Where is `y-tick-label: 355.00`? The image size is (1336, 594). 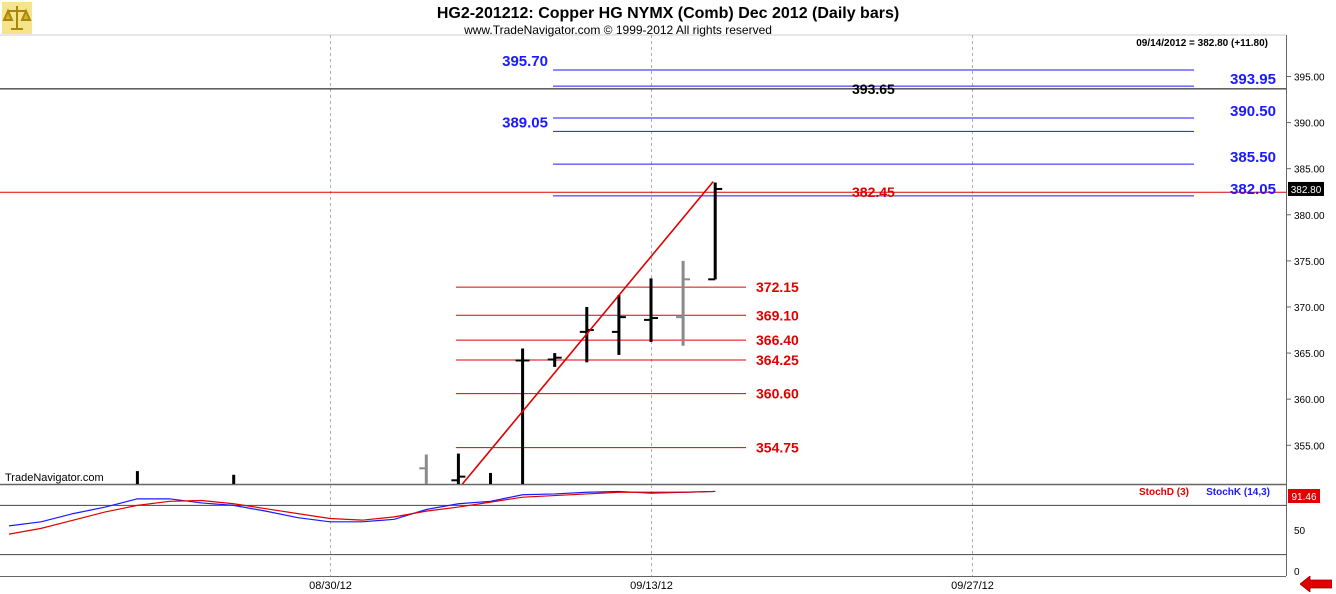
y-tick-label: 355.00 is located at coordinates (1309, 446).